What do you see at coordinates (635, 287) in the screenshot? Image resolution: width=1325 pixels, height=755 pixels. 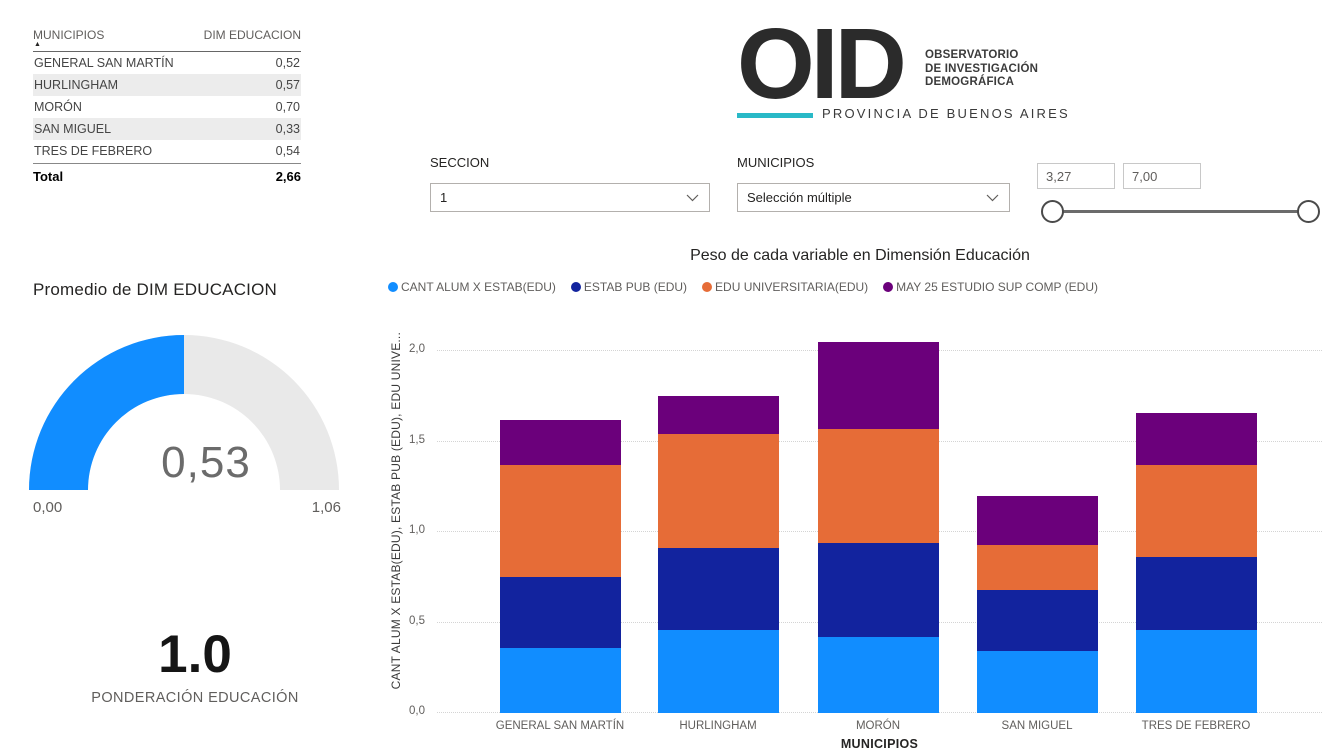 I see `legend-label: ESTAB PUB (EDU)` at bounding box center [635, 287].